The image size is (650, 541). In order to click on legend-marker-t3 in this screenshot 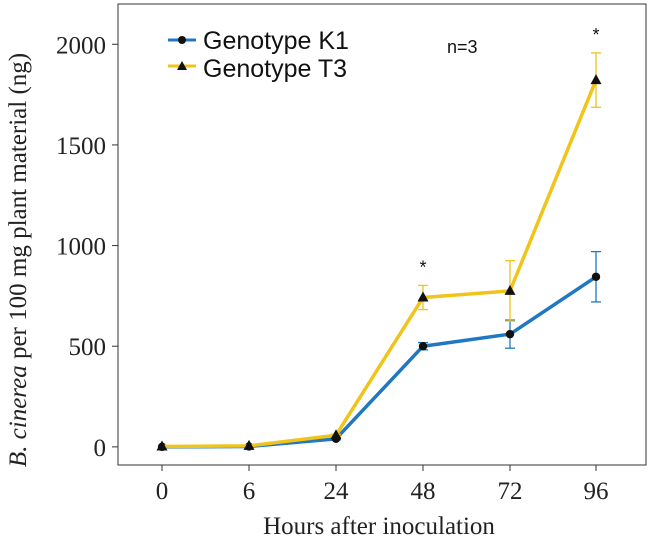, I will do `click(182, 65)`.